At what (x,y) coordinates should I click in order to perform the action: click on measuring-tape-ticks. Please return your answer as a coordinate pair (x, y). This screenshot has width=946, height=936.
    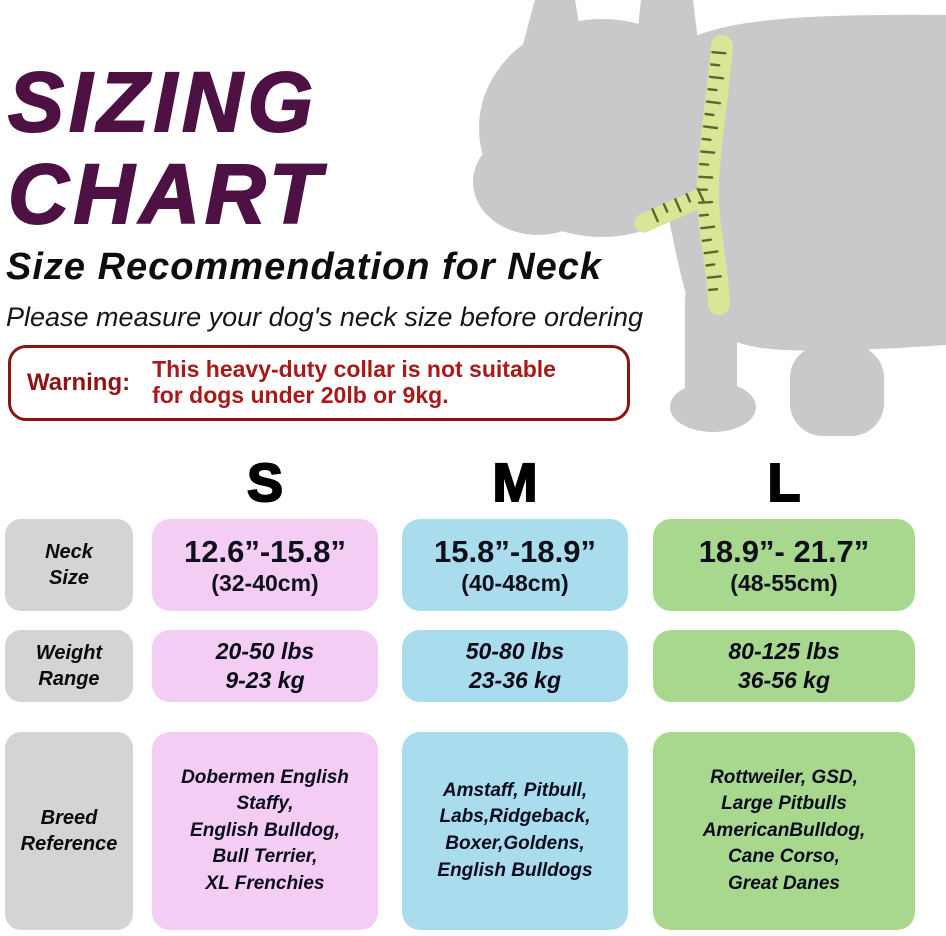
    Looking at the image, I should click on (689, 171).